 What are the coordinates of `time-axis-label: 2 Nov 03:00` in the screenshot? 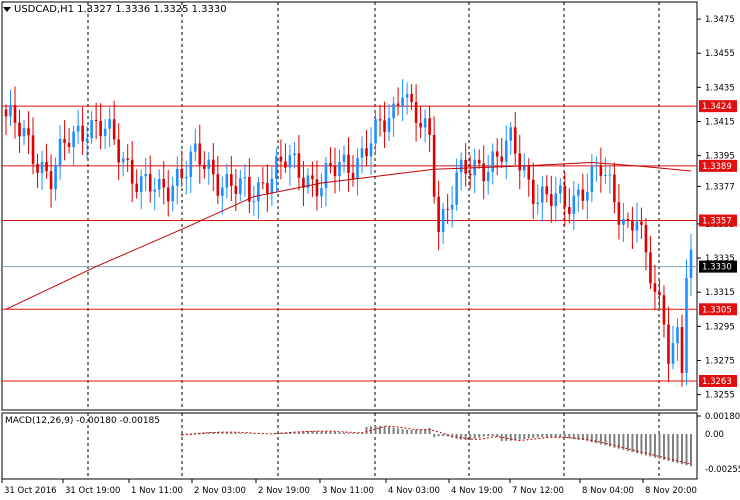 It's located at (220, 491).